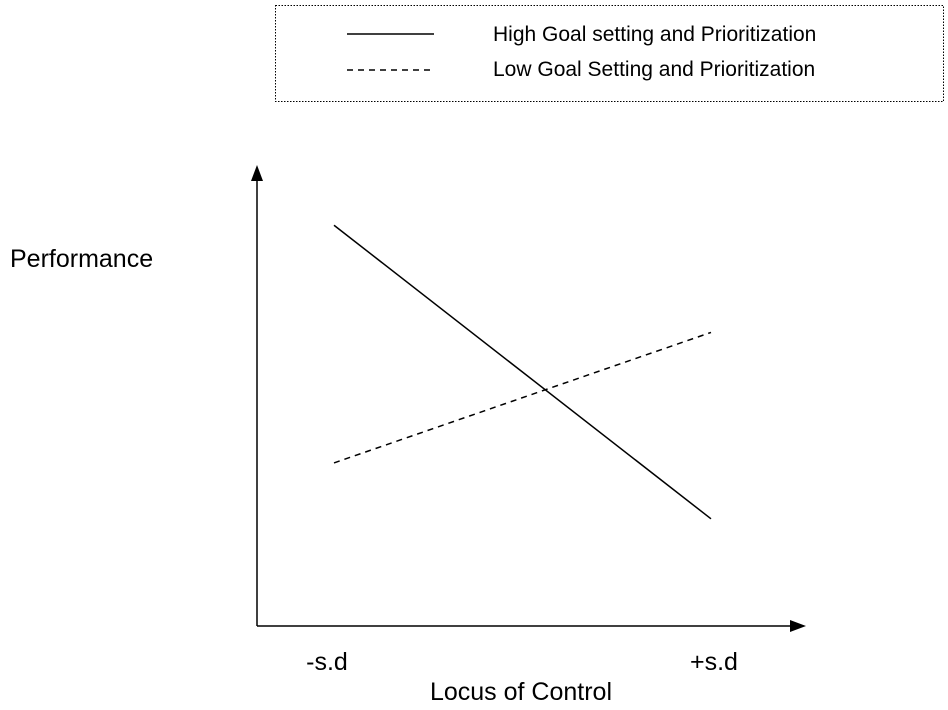 The height and width of the screenshot is (710, 948). What do you see at coordinates (521, 692) in the screenshot?
I see `x-axis-title: Locus of Control` at bounding box center [521, 692].